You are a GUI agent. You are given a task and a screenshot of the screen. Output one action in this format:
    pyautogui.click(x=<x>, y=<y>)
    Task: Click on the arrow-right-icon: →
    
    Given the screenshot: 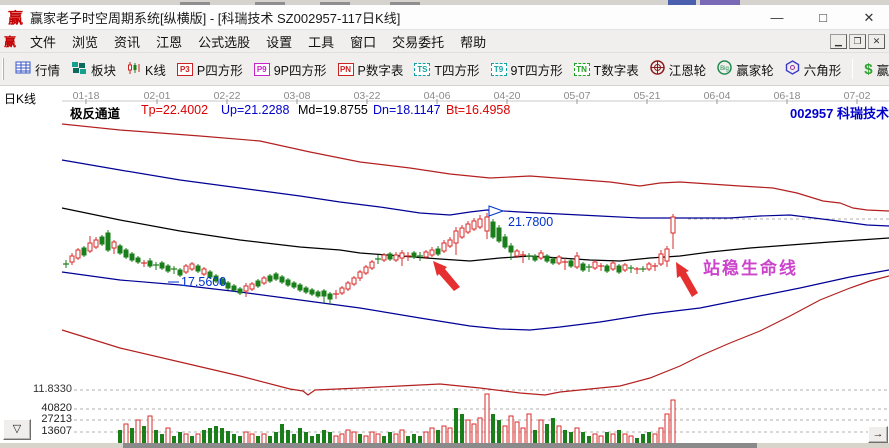 What is the action you would take?
    pyautogui.click(x=878, y=434)
    